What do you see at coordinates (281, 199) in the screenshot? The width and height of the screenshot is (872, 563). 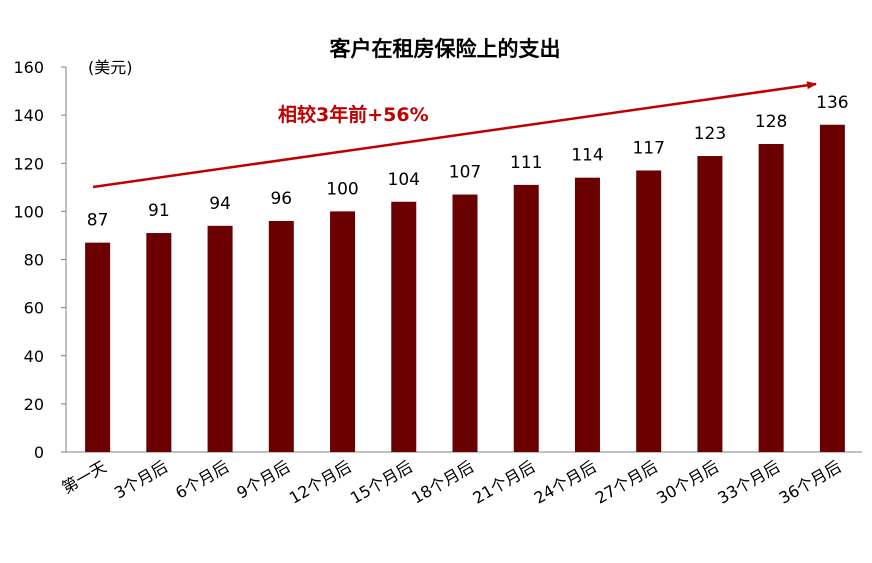 I see `data-label: 96` at bounding box center [281, 199].